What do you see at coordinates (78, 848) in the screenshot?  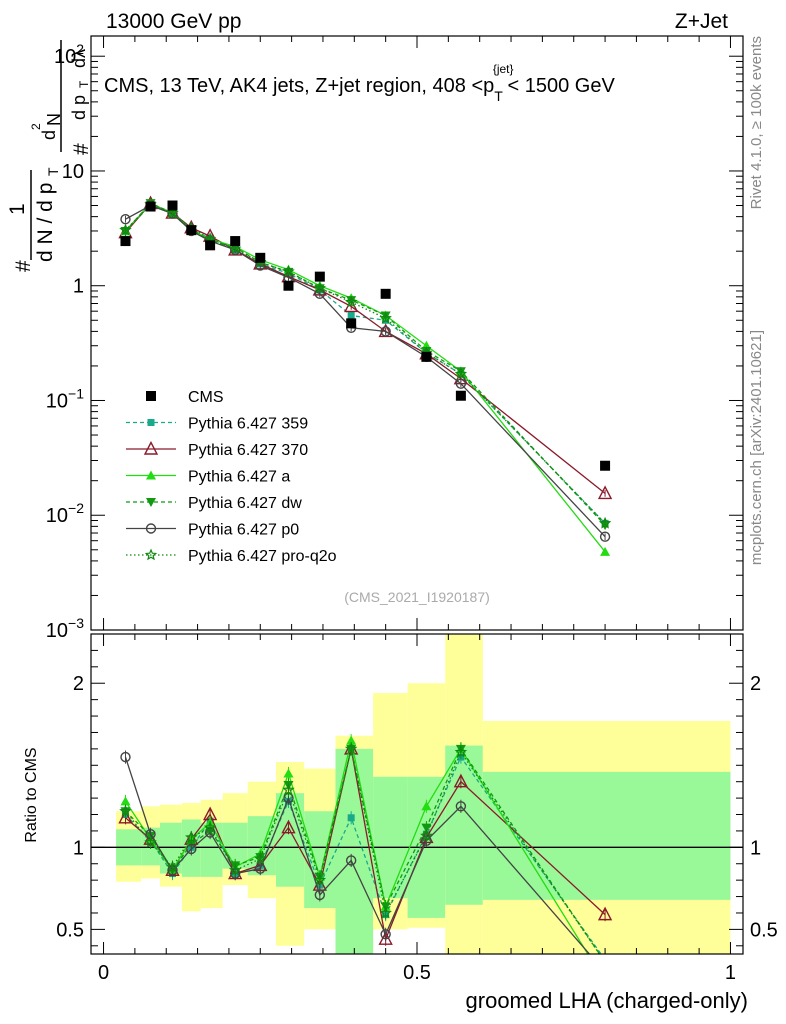 I see `ratio-tick-label-1: 1` at bounding box center [78, 848].